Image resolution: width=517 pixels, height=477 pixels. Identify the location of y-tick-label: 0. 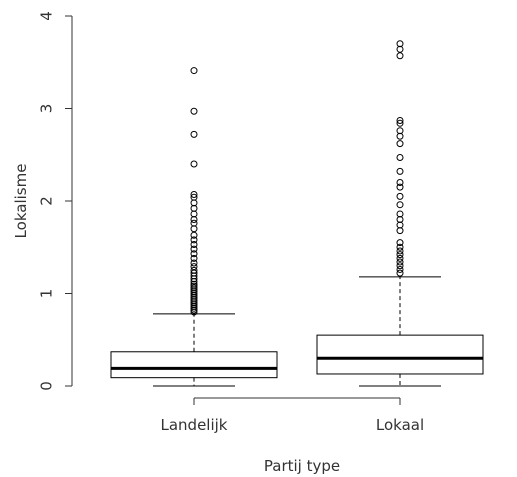
(47, 386).